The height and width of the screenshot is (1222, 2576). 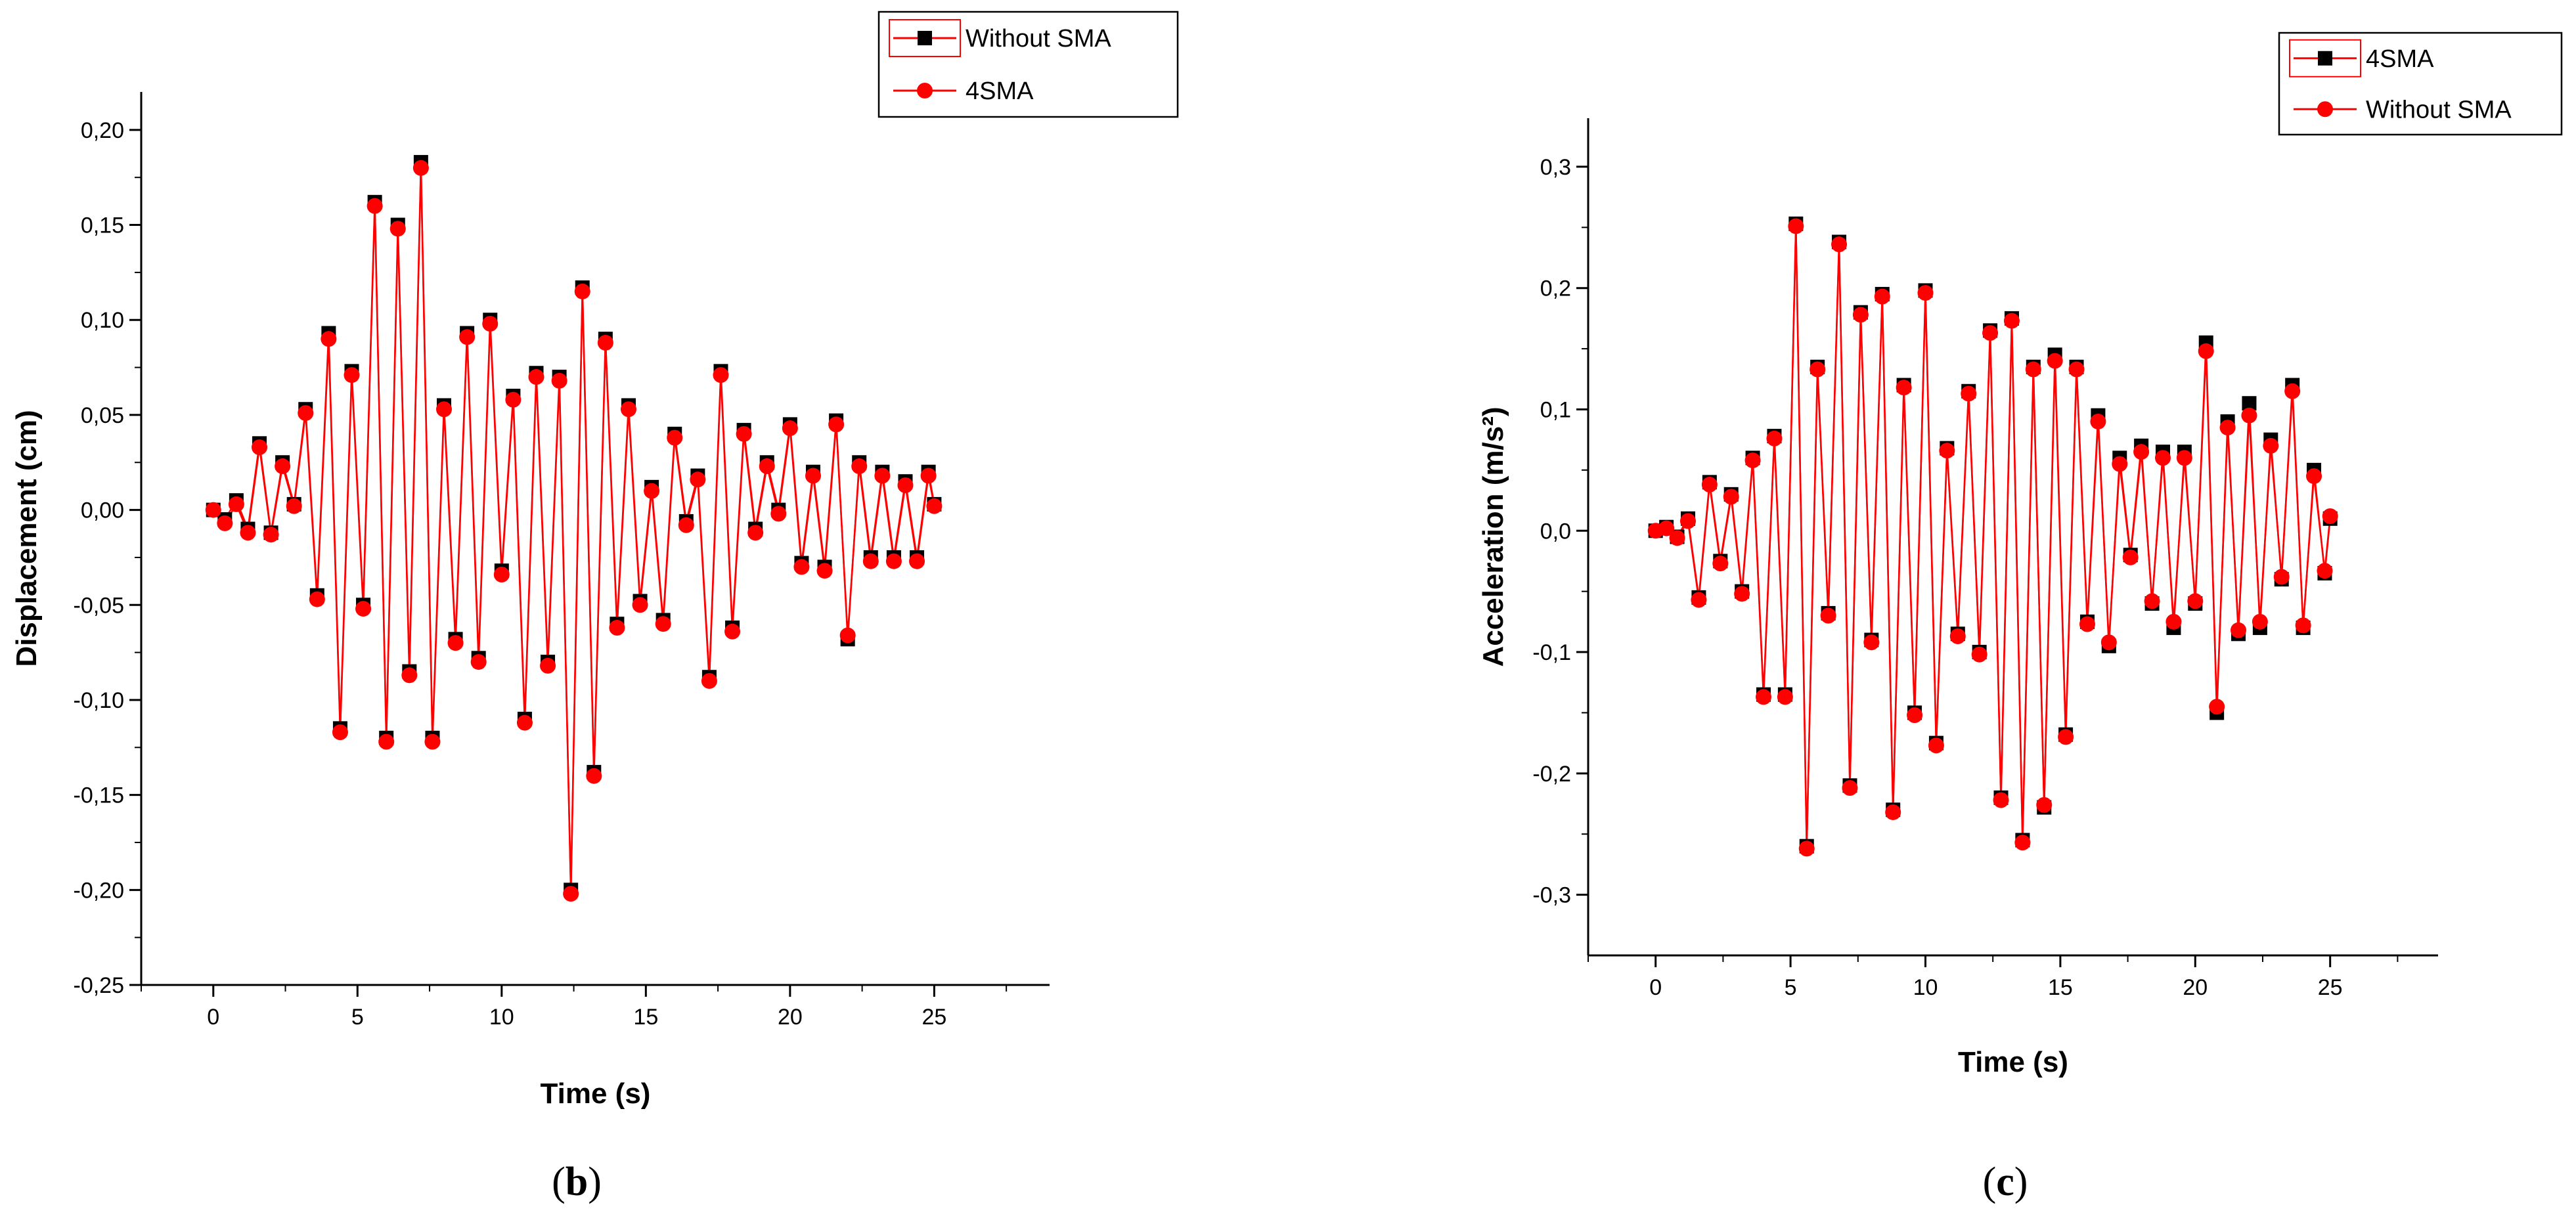 What do you see at coordinates (925, 90) in the screenshot?
I see `chart-b-legend-marker-circle` at bounding box center [925, 90].